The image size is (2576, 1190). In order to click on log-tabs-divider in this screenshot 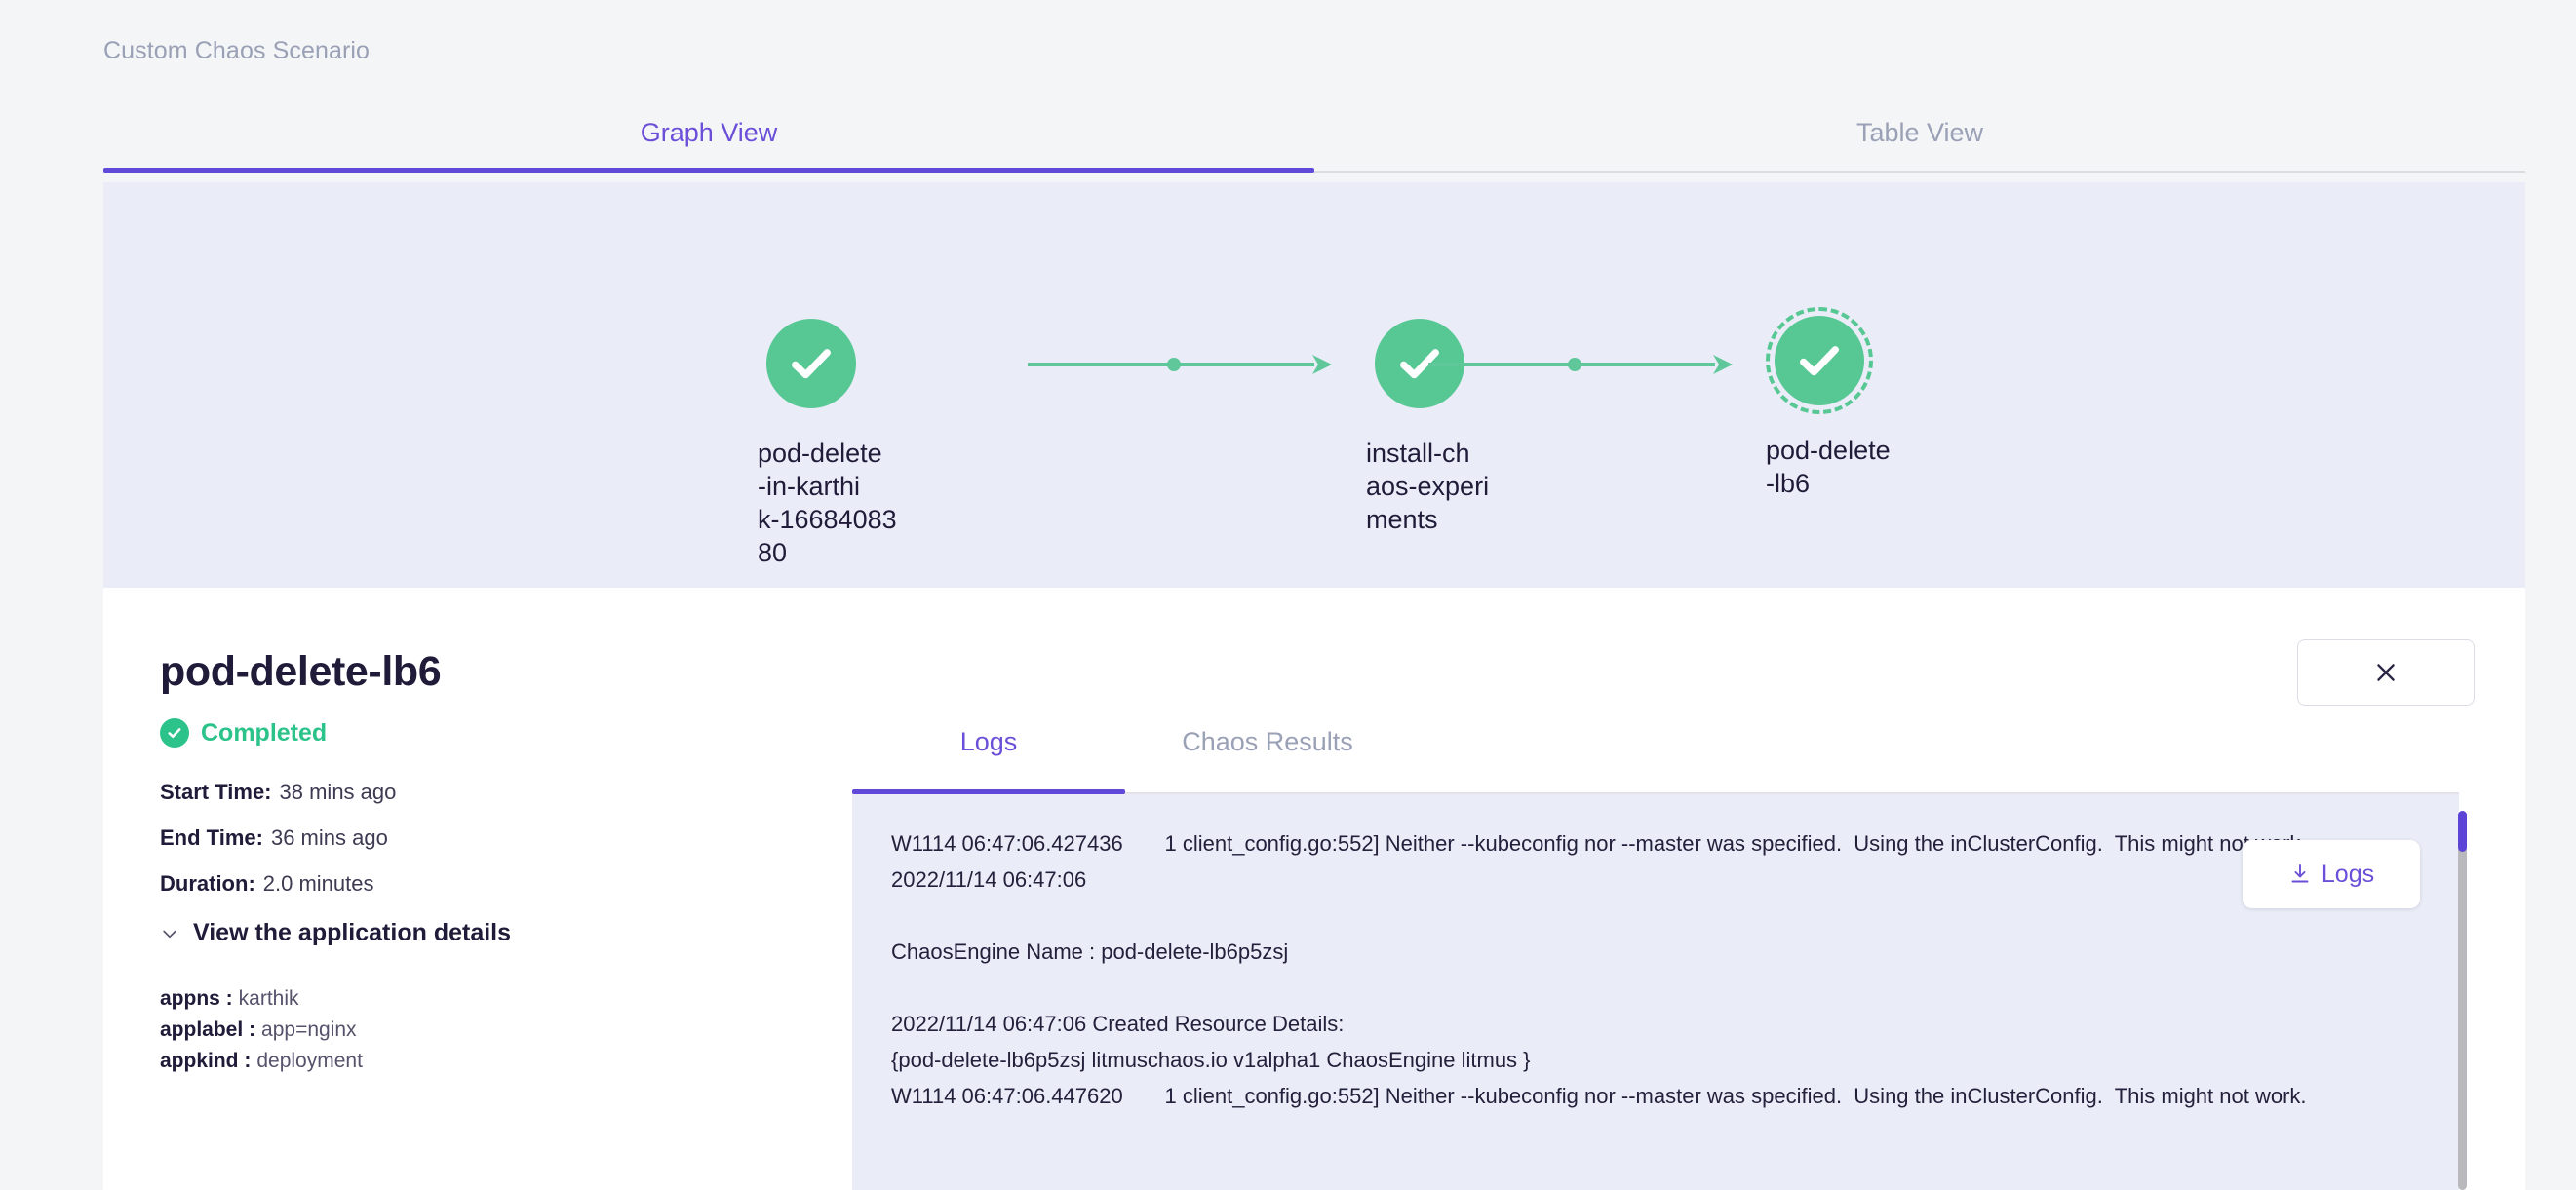, I will do `click(1655, 793)`.